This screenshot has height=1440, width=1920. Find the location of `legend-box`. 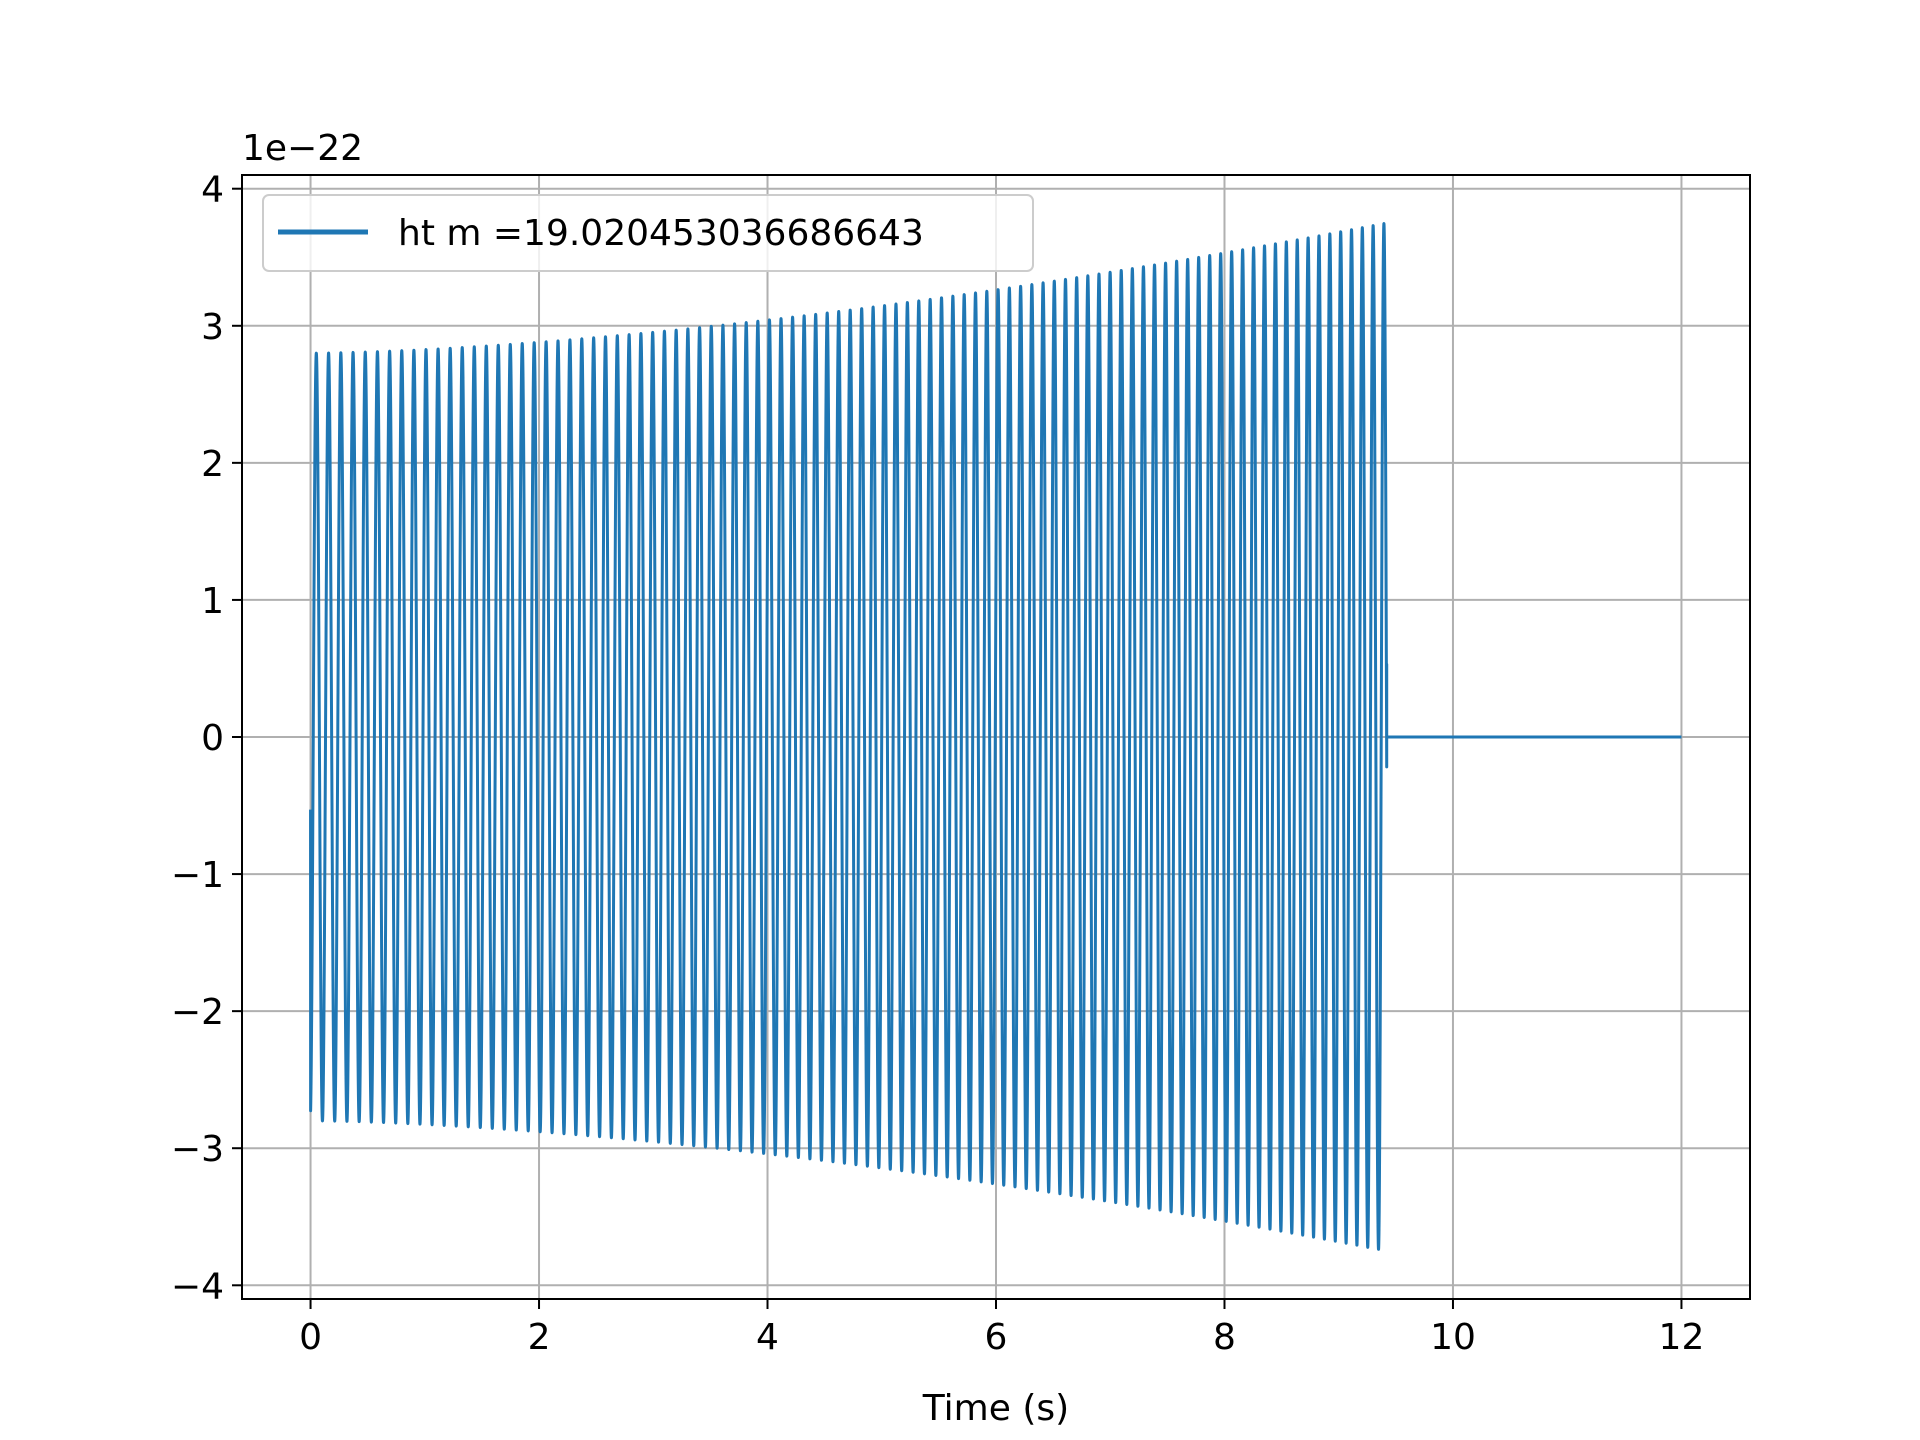

legend-box is located at coordinates (648, 233).